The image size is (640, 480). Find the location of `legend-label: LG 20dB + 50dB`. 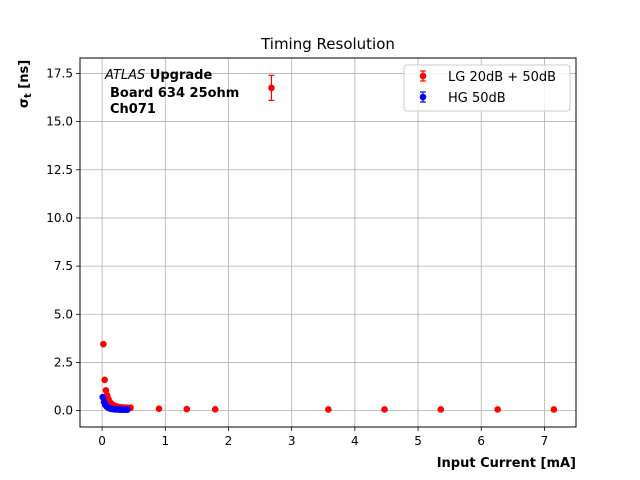

legend-label: LG 20dB + 50dB is located at coordinates (502, 77).